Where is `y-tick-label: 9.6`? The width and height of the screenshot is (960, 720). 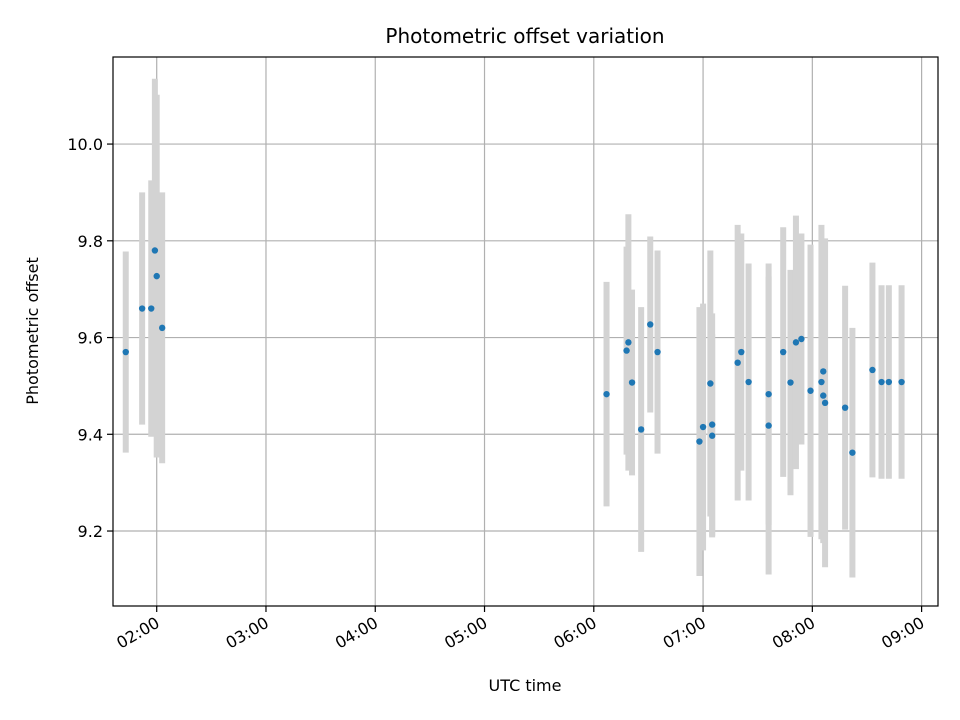 y-tick-label: 9.6 is located at coordinates (90, 338).